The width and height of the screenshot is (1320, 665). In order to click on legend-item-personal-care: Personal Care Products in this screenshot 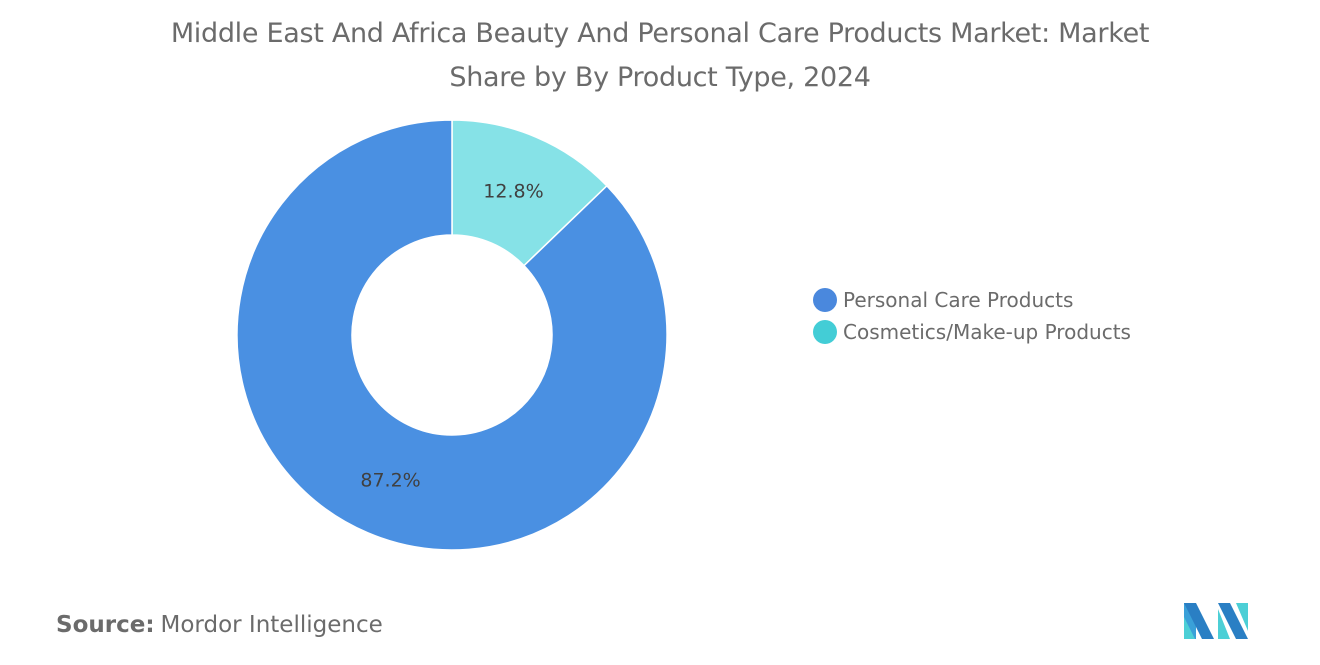, I will do `click(972, 300)`.